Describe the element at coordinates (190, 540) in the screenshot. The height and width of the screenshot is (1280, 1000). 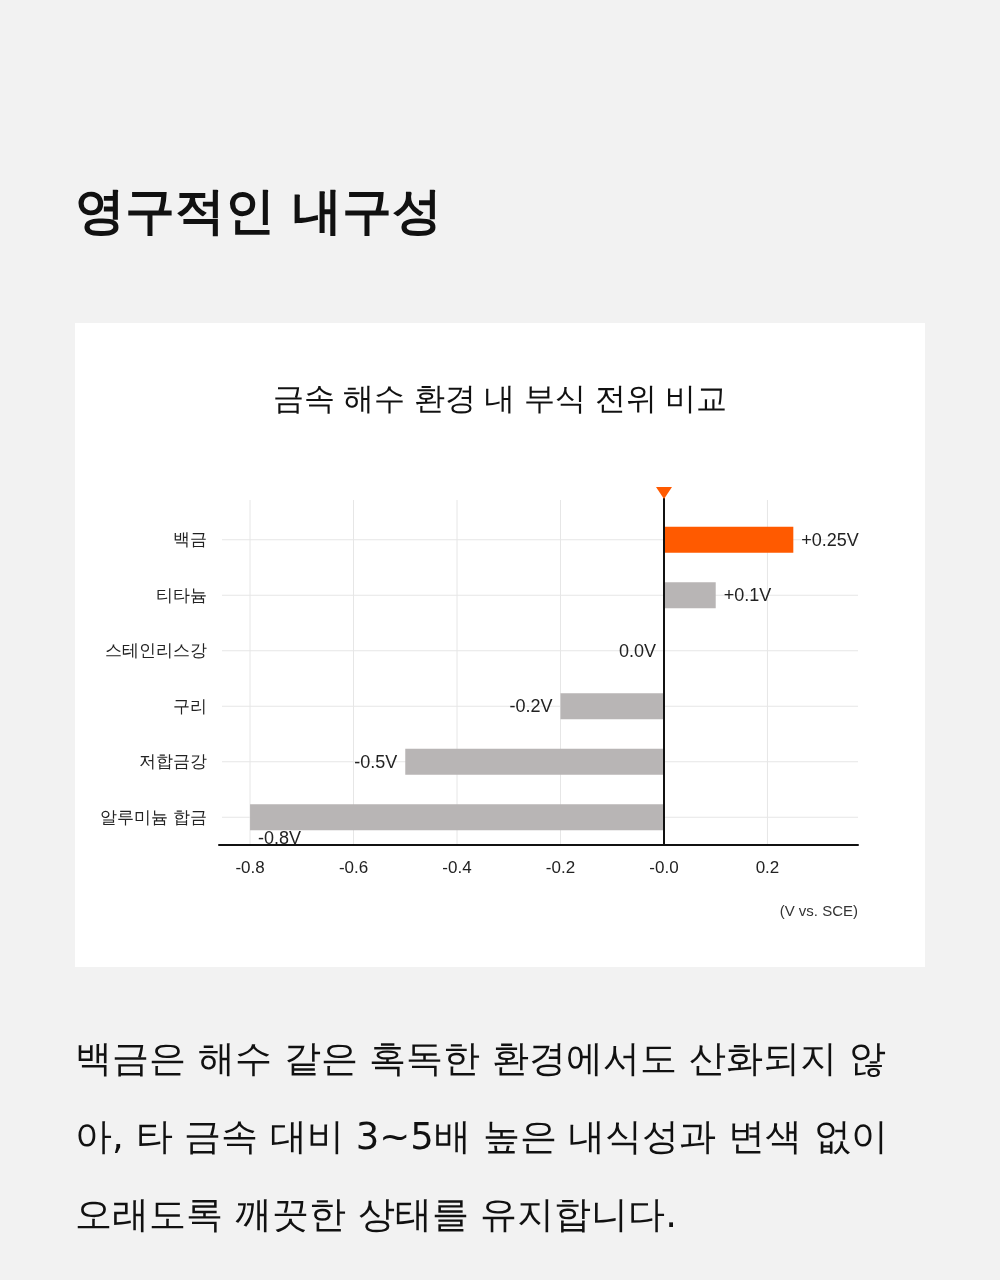
I see `y-tick-label: 백금` at that location.